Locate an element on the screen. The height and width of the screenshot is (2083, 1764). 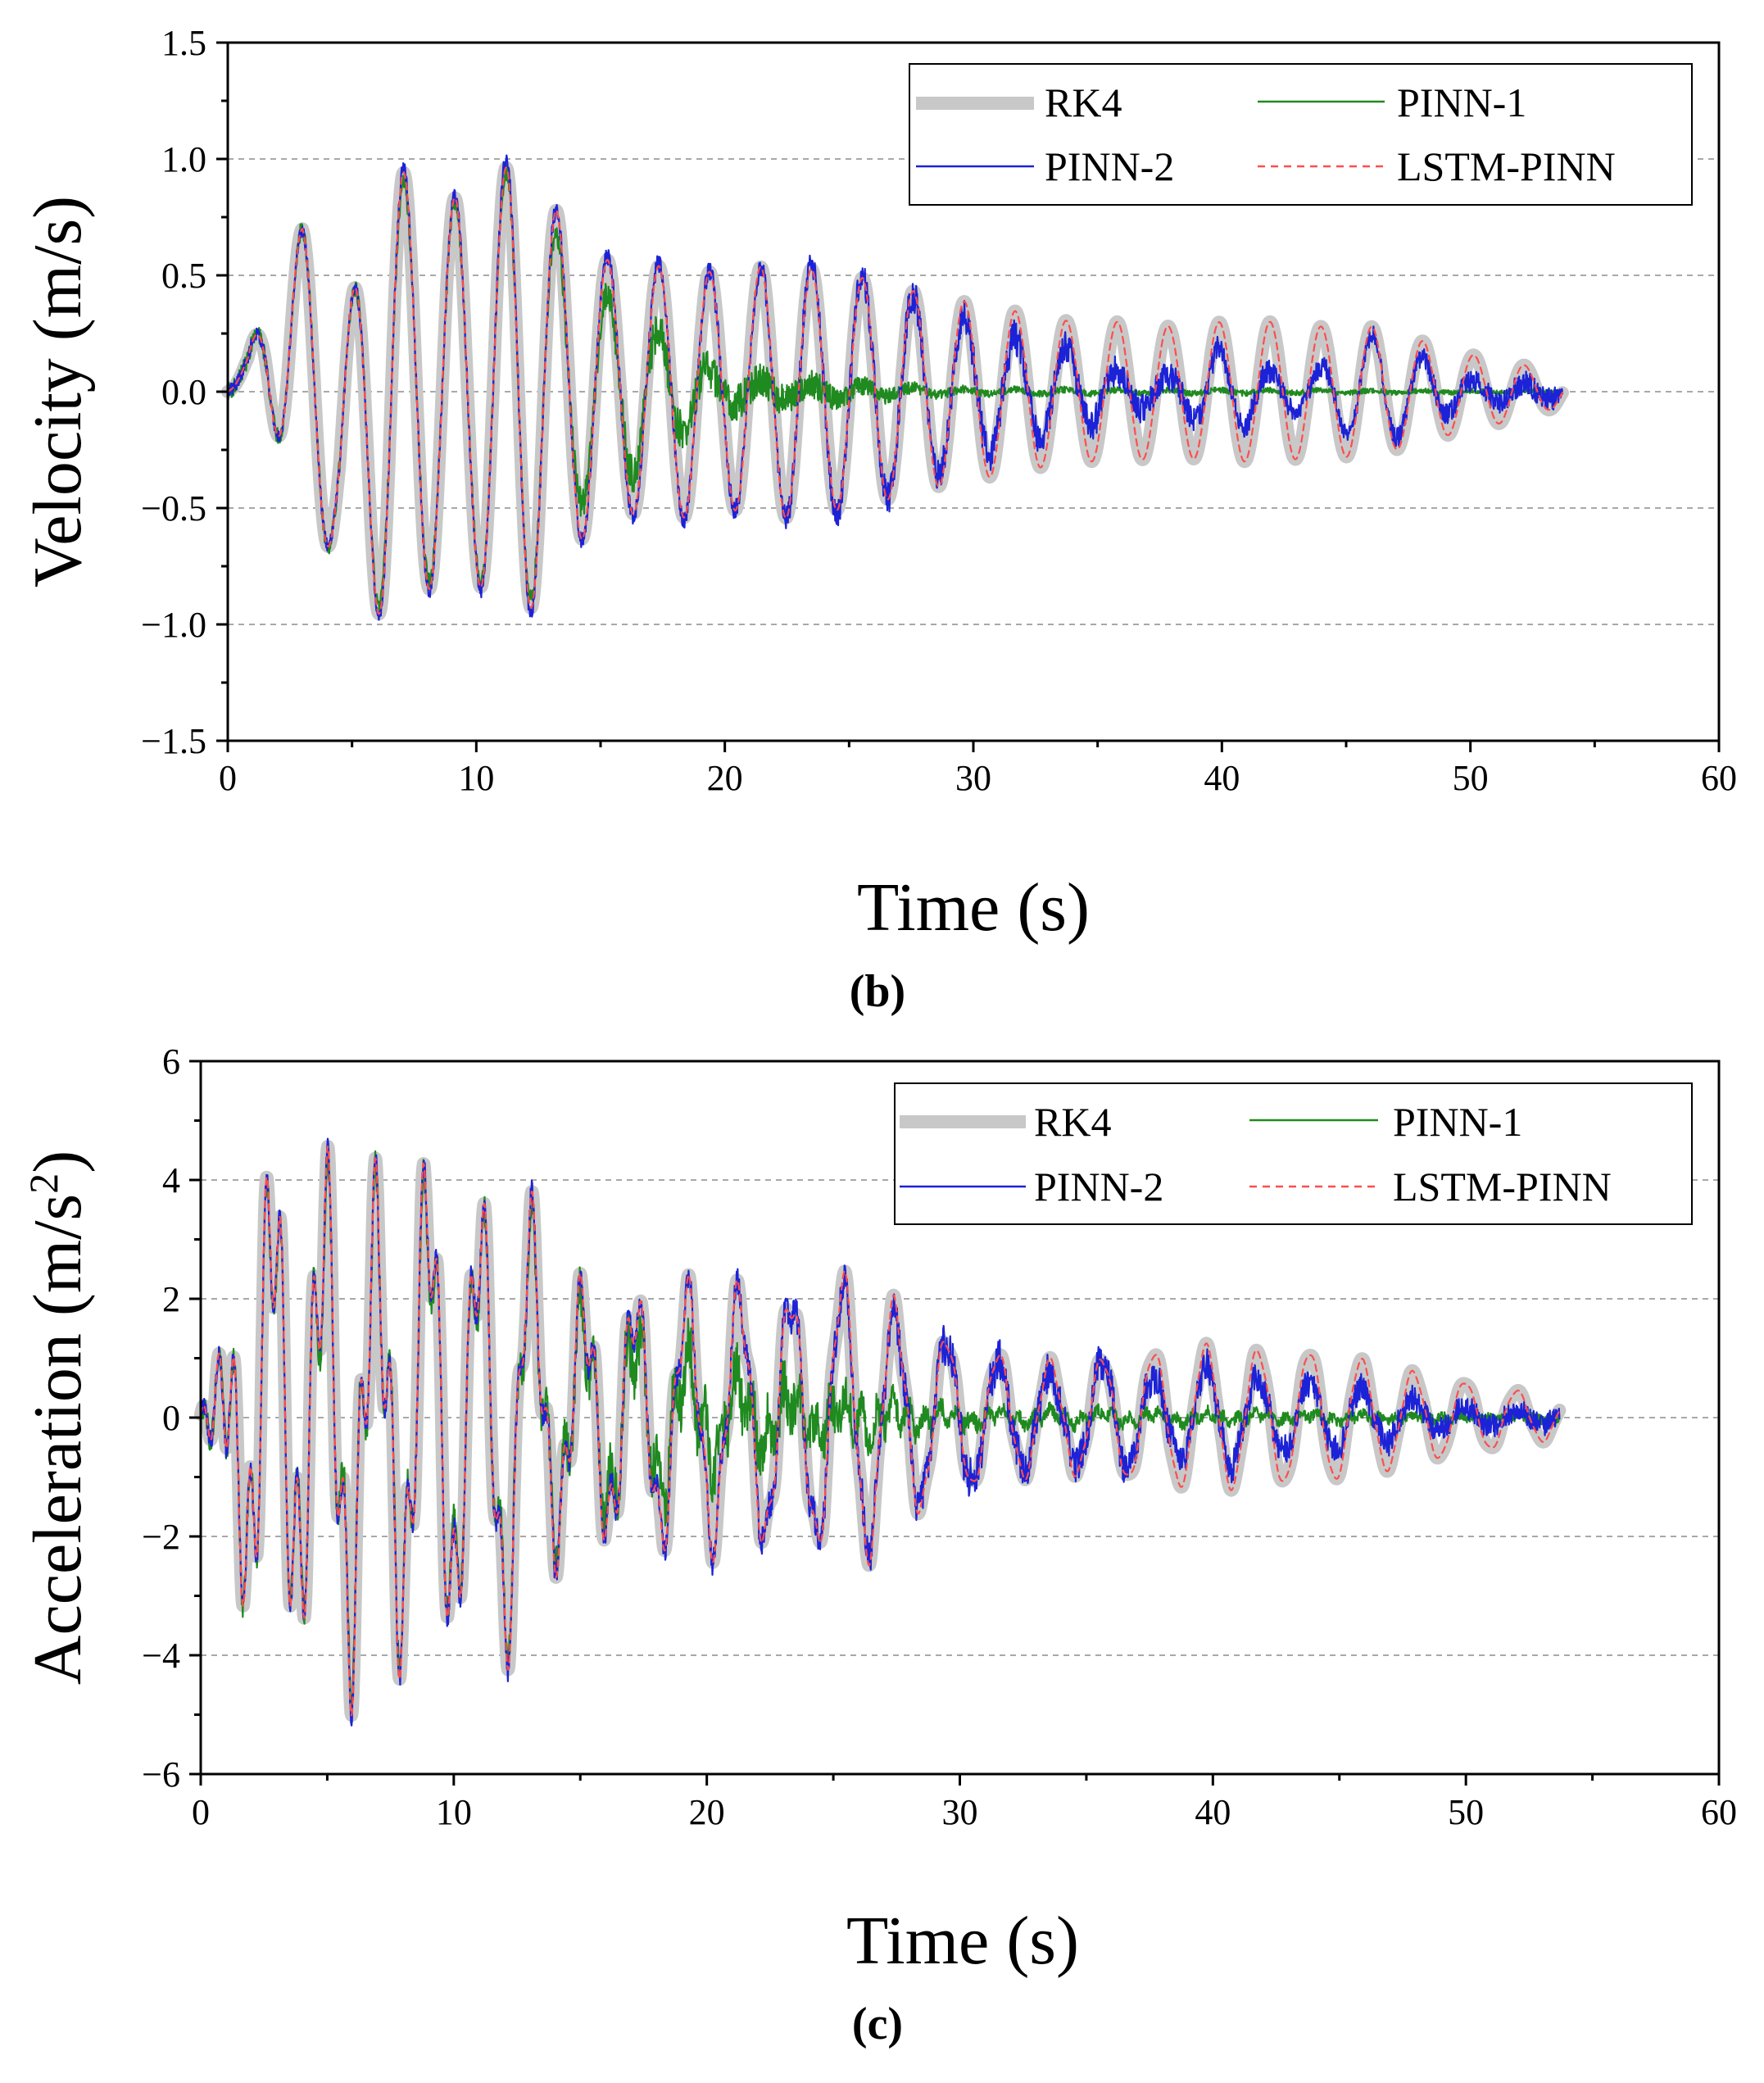
velocity-y-tick-label: 0.0 is located at coordinates (183, 392).